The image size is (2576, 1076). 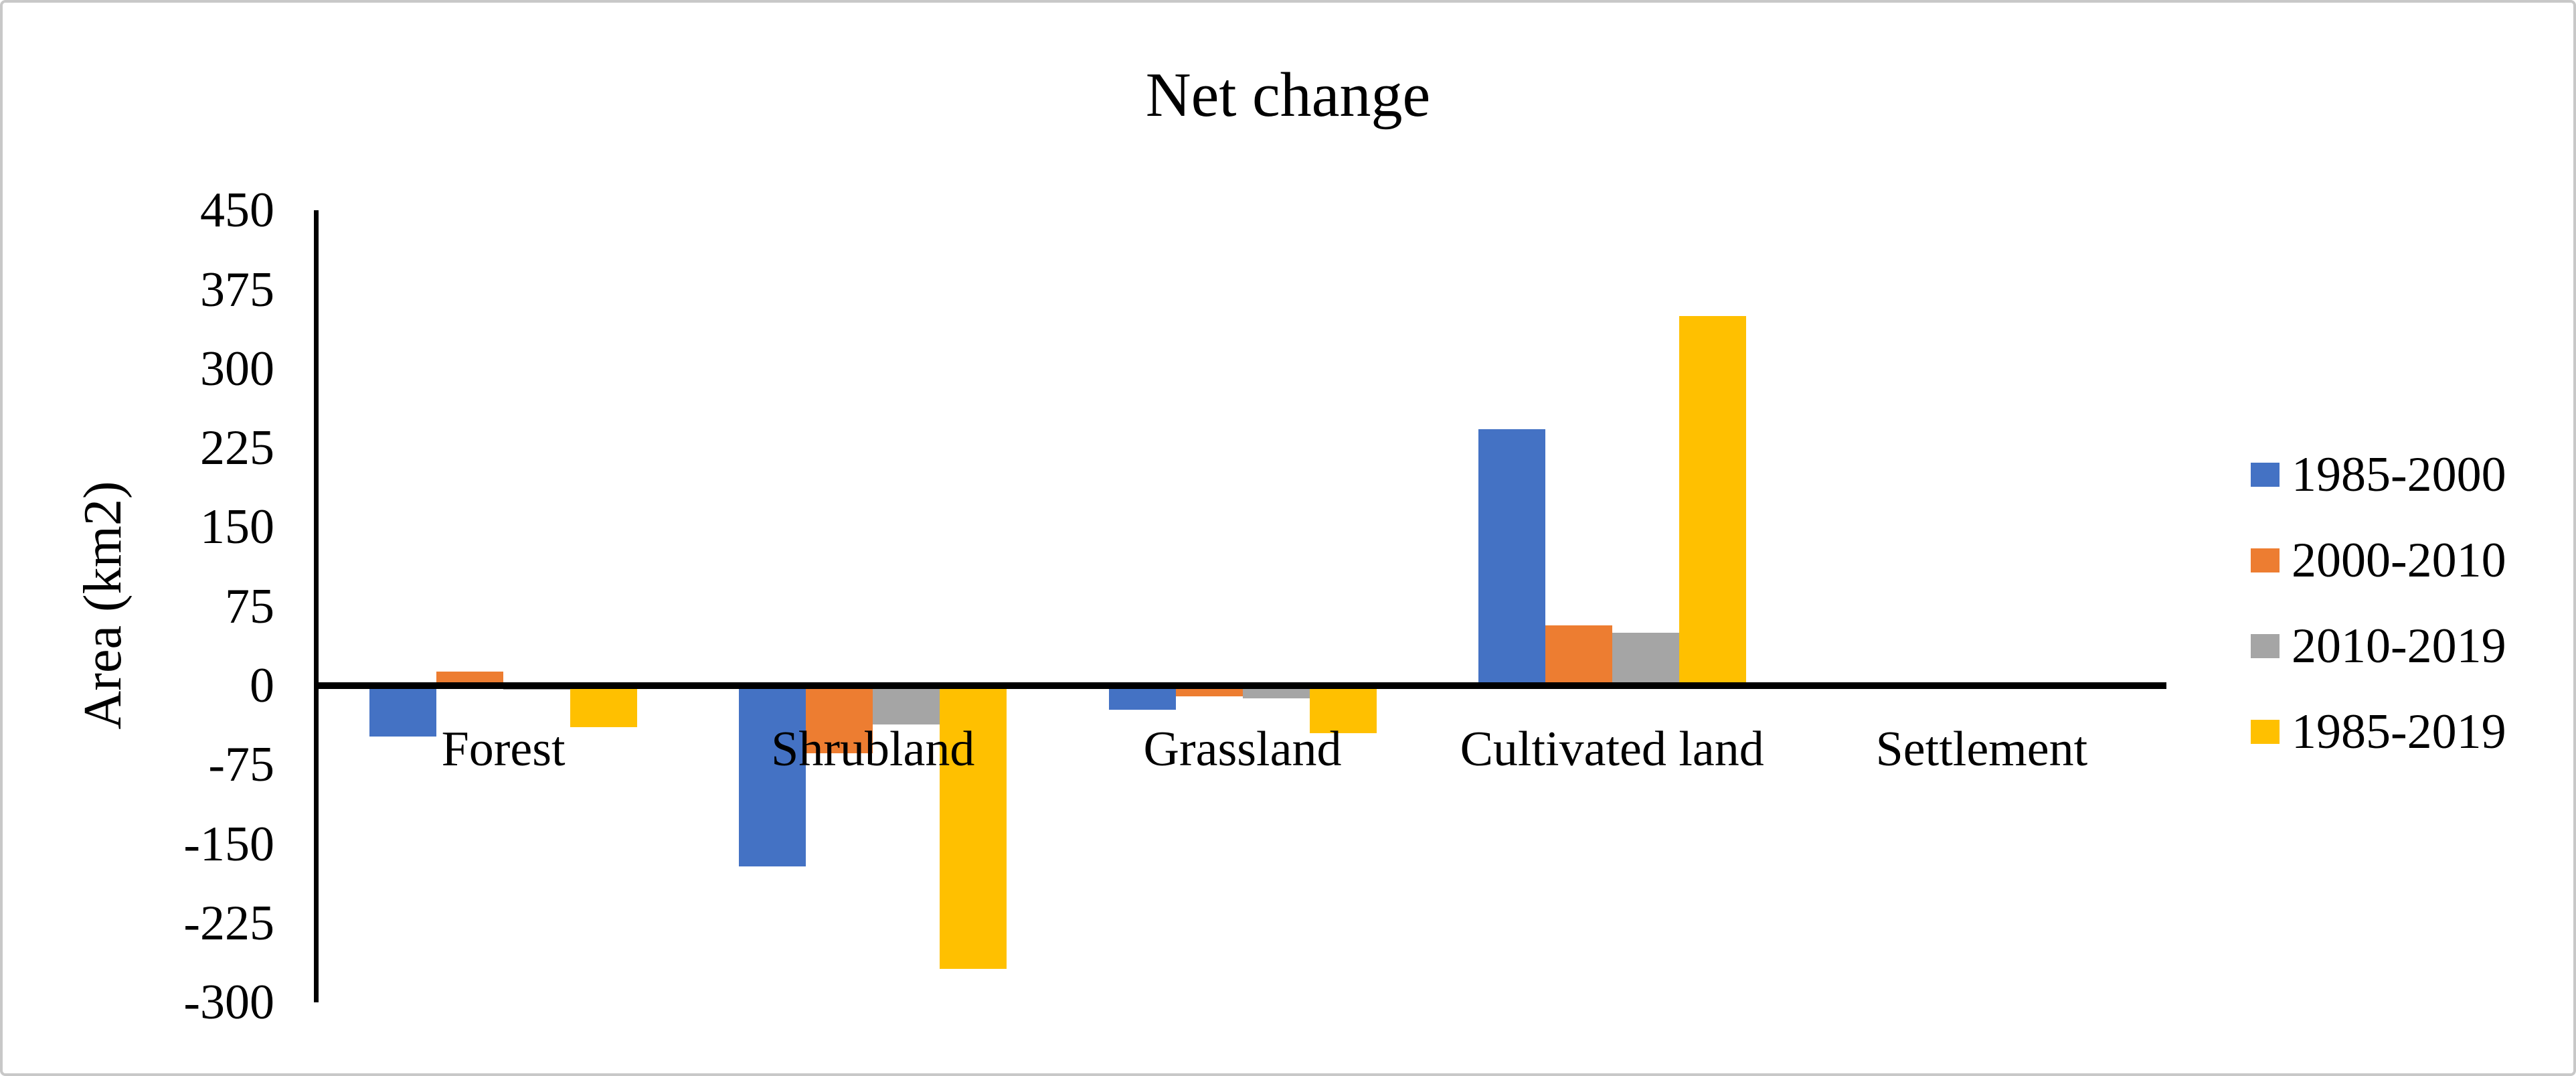 I want to click on y-tick-label--225: -225, so click(x=228, y=923).